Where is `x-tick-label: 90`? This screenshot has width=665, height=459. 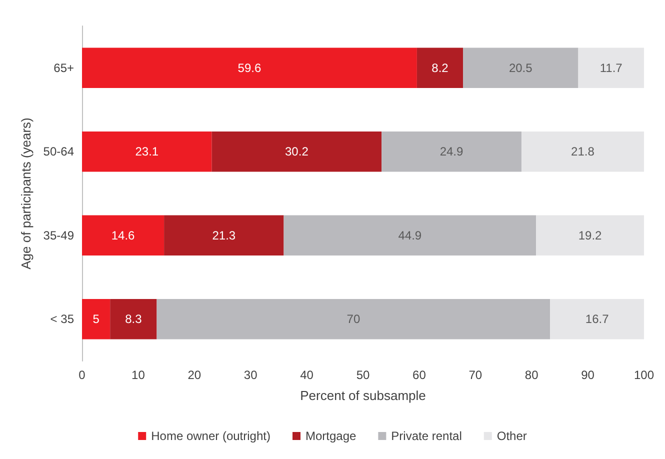
x-tick-label: 90 is located at coordinates (588, 375).